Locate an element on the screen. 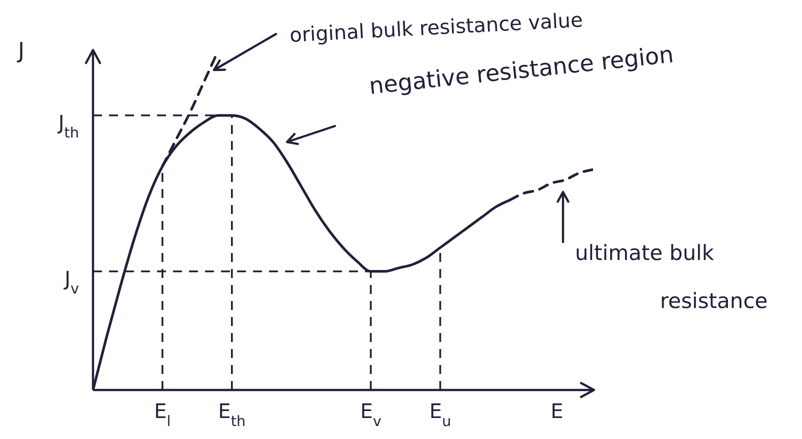  y-axis-title: J is located at coordinates (20, 51).